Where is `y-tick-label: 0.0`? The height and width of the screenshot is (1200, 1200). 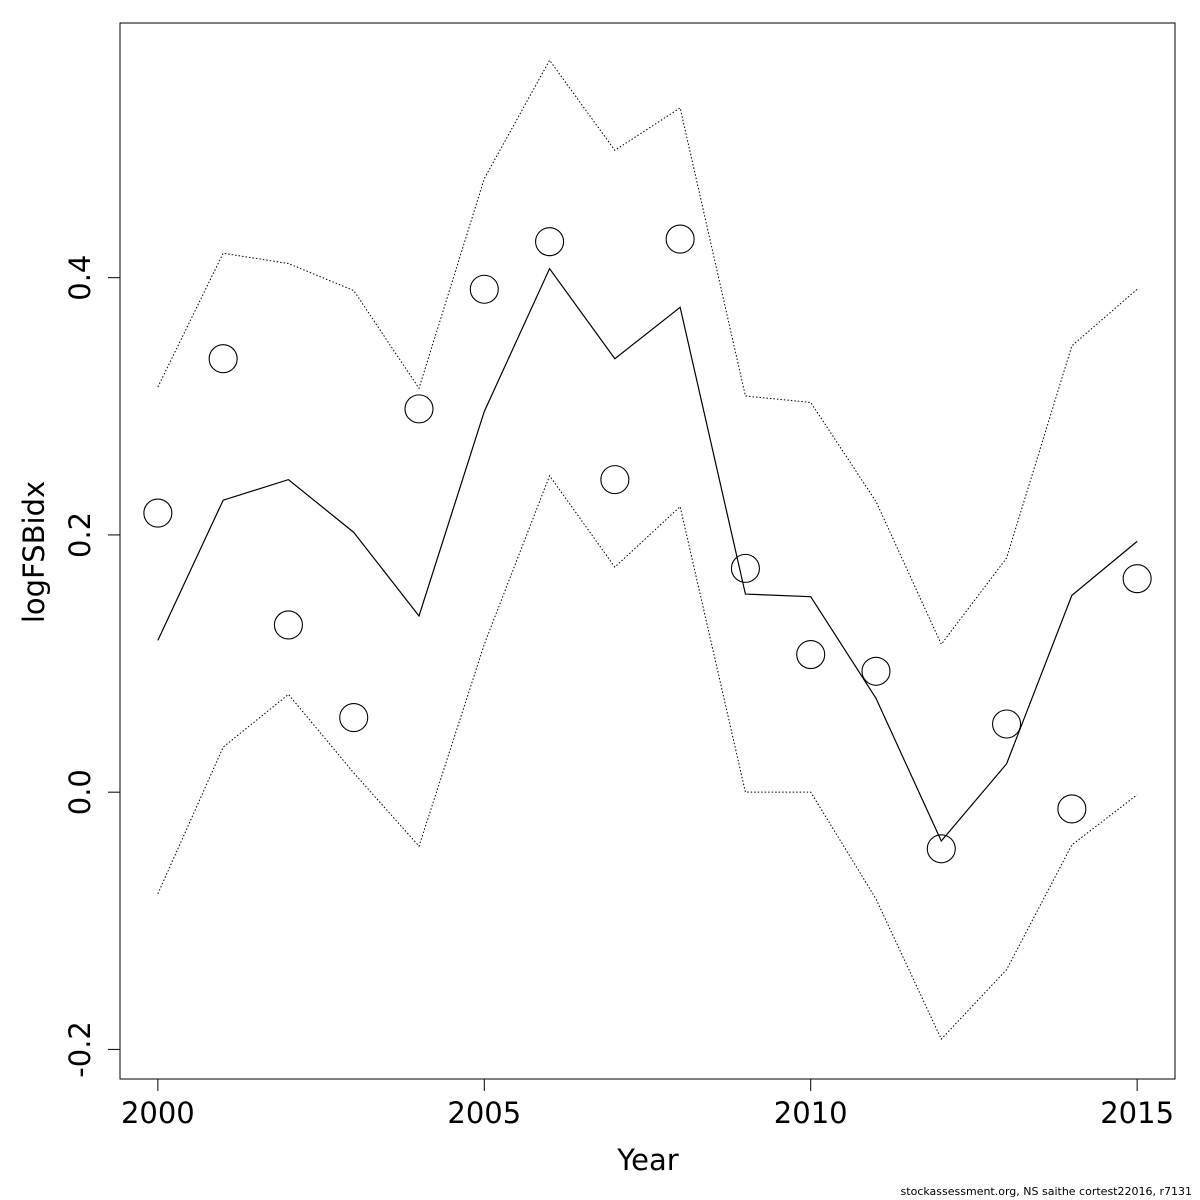 y-tick-label: 0.0 is located at coordinates (80, 792).